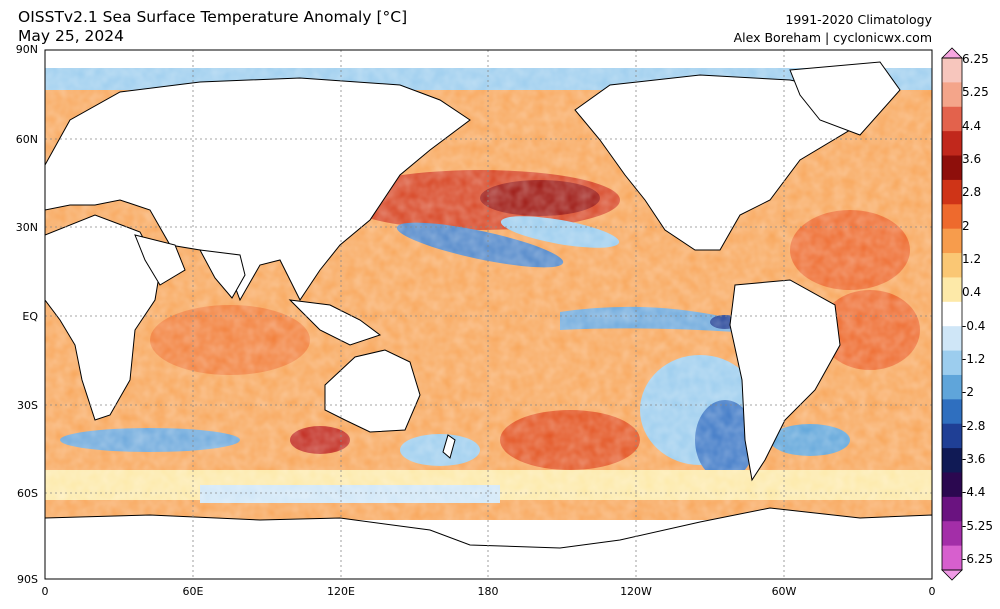 This screenshot has width=1000, height=609. Describe the element at coordinates (449, 446) in the screenshot. I see `new-zealand` at that location.